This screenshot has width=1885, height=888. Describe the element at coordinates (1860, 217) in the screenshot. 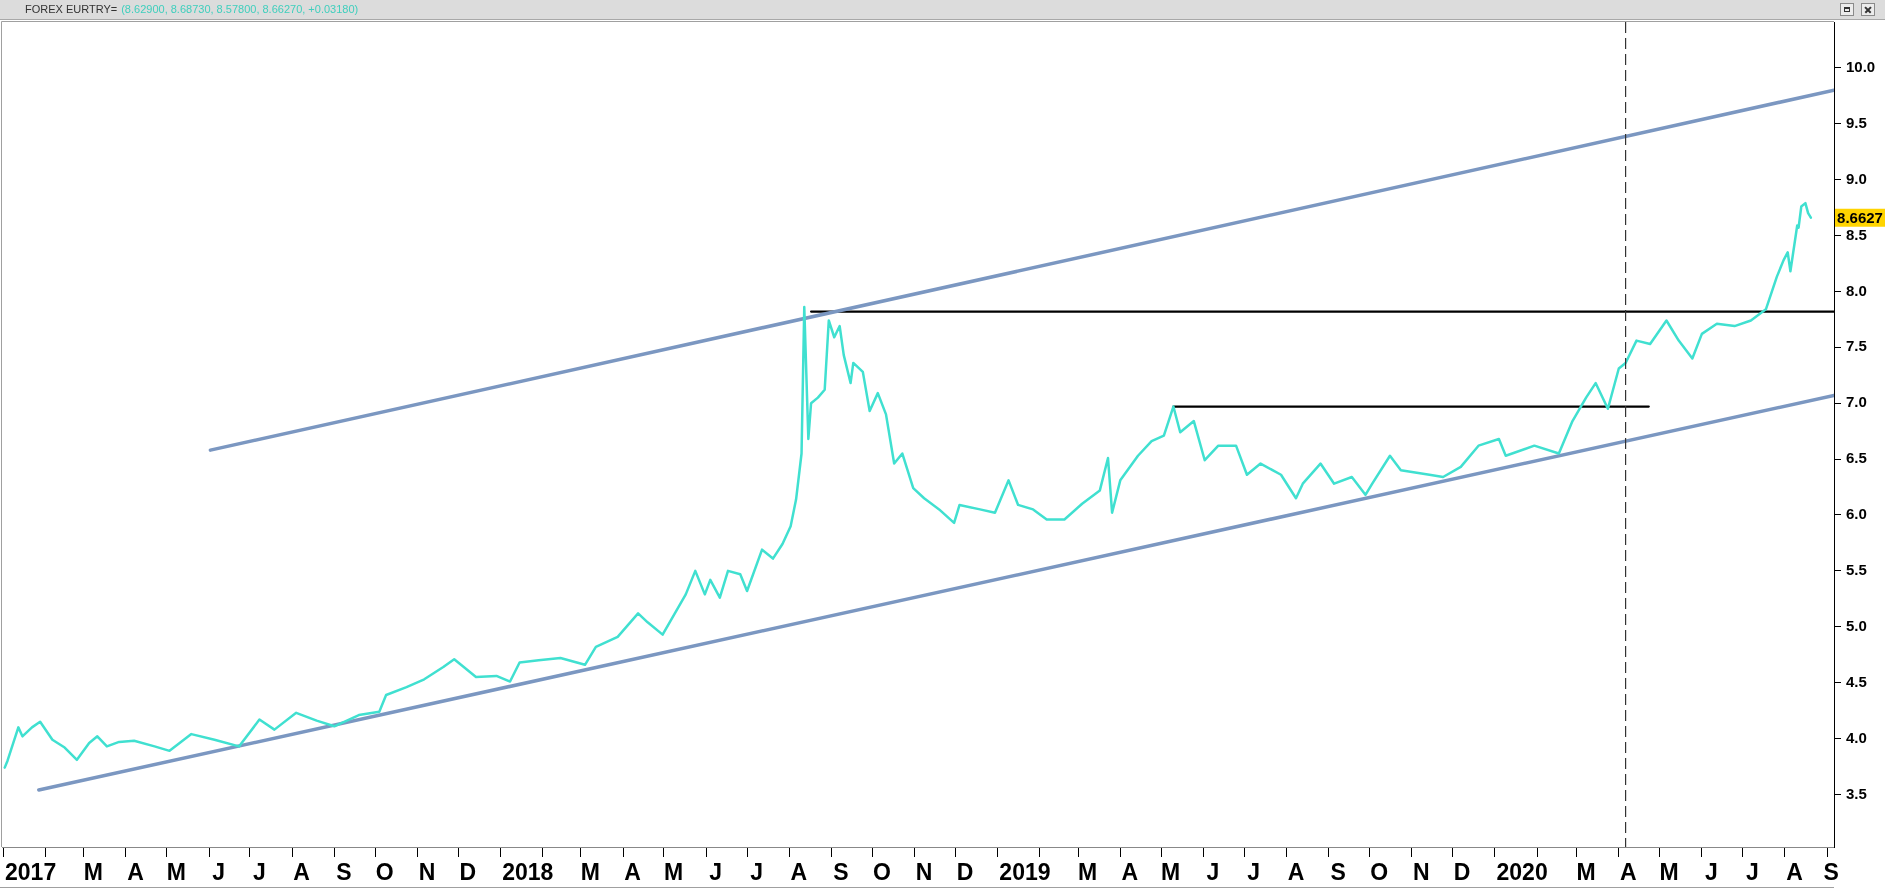

I see `text: 8.6627` at that location.